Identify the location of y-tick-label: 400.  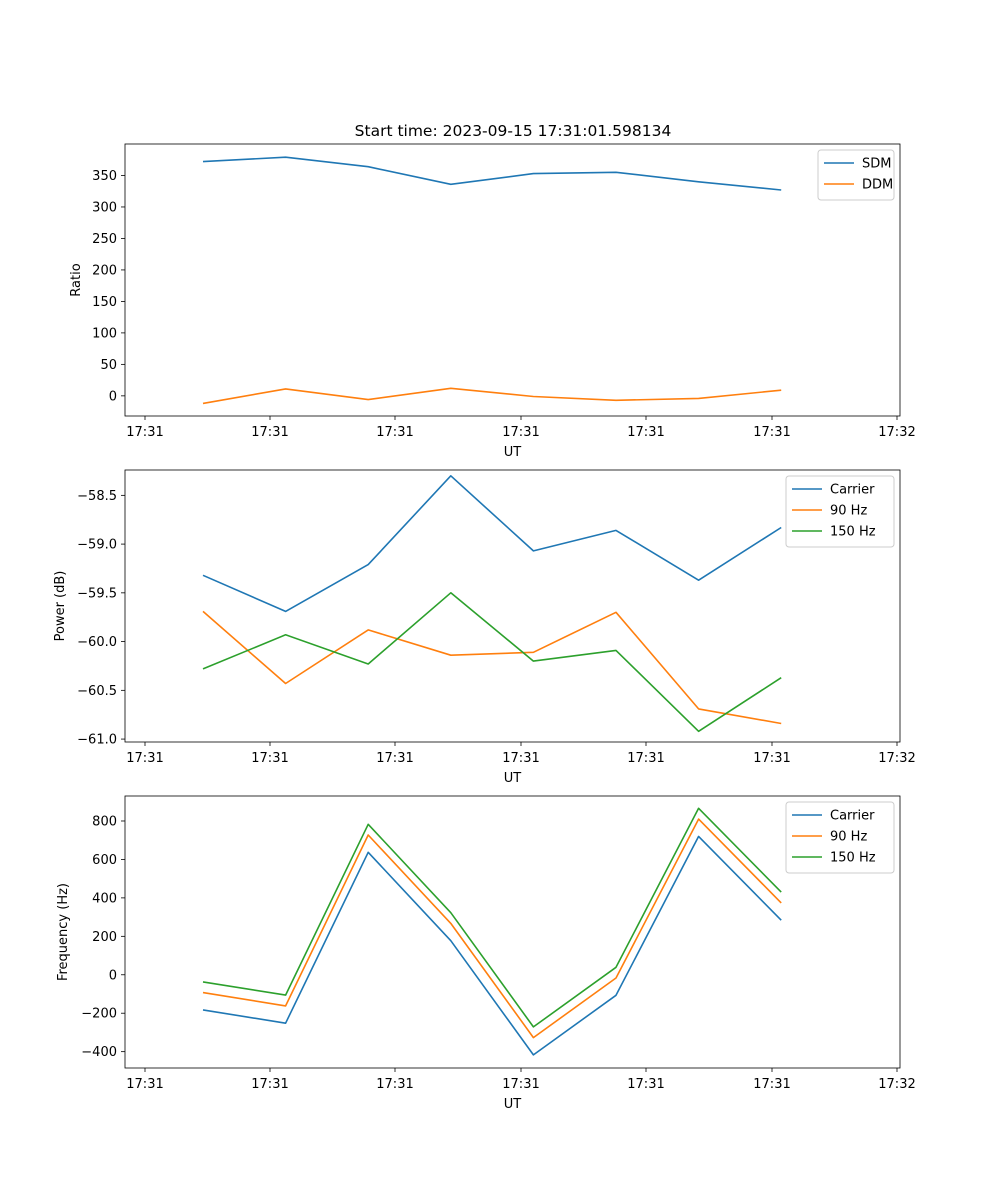
(104, 898).